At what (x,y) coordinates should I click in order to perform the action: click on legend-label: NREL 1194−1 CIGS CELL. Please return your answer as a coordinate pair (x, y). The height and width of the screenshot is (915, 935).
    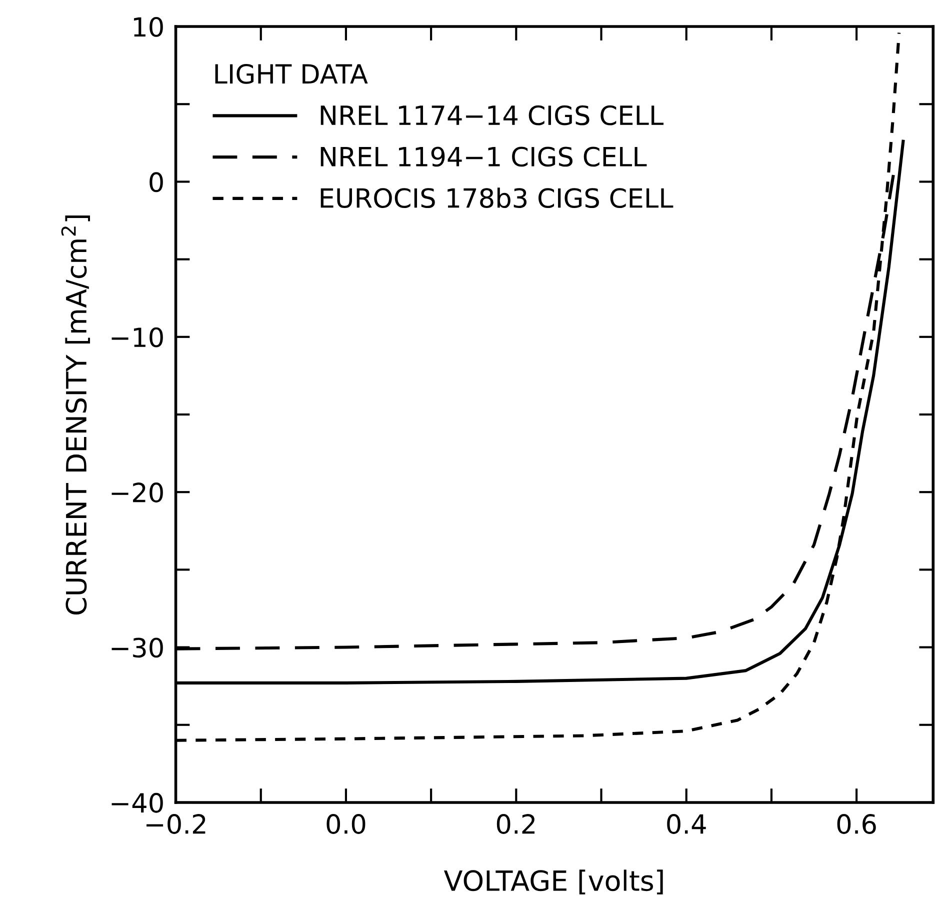
    Looking at the image, I should click on (483, 156).